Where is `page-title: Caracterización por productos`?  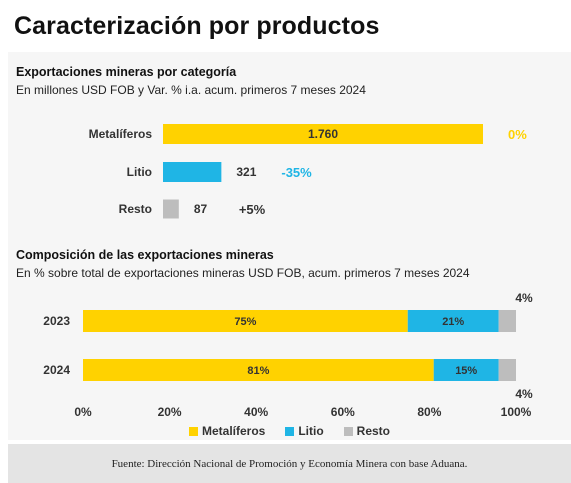
page-title: Caracterización por productos is located at coordinates (197, 26).